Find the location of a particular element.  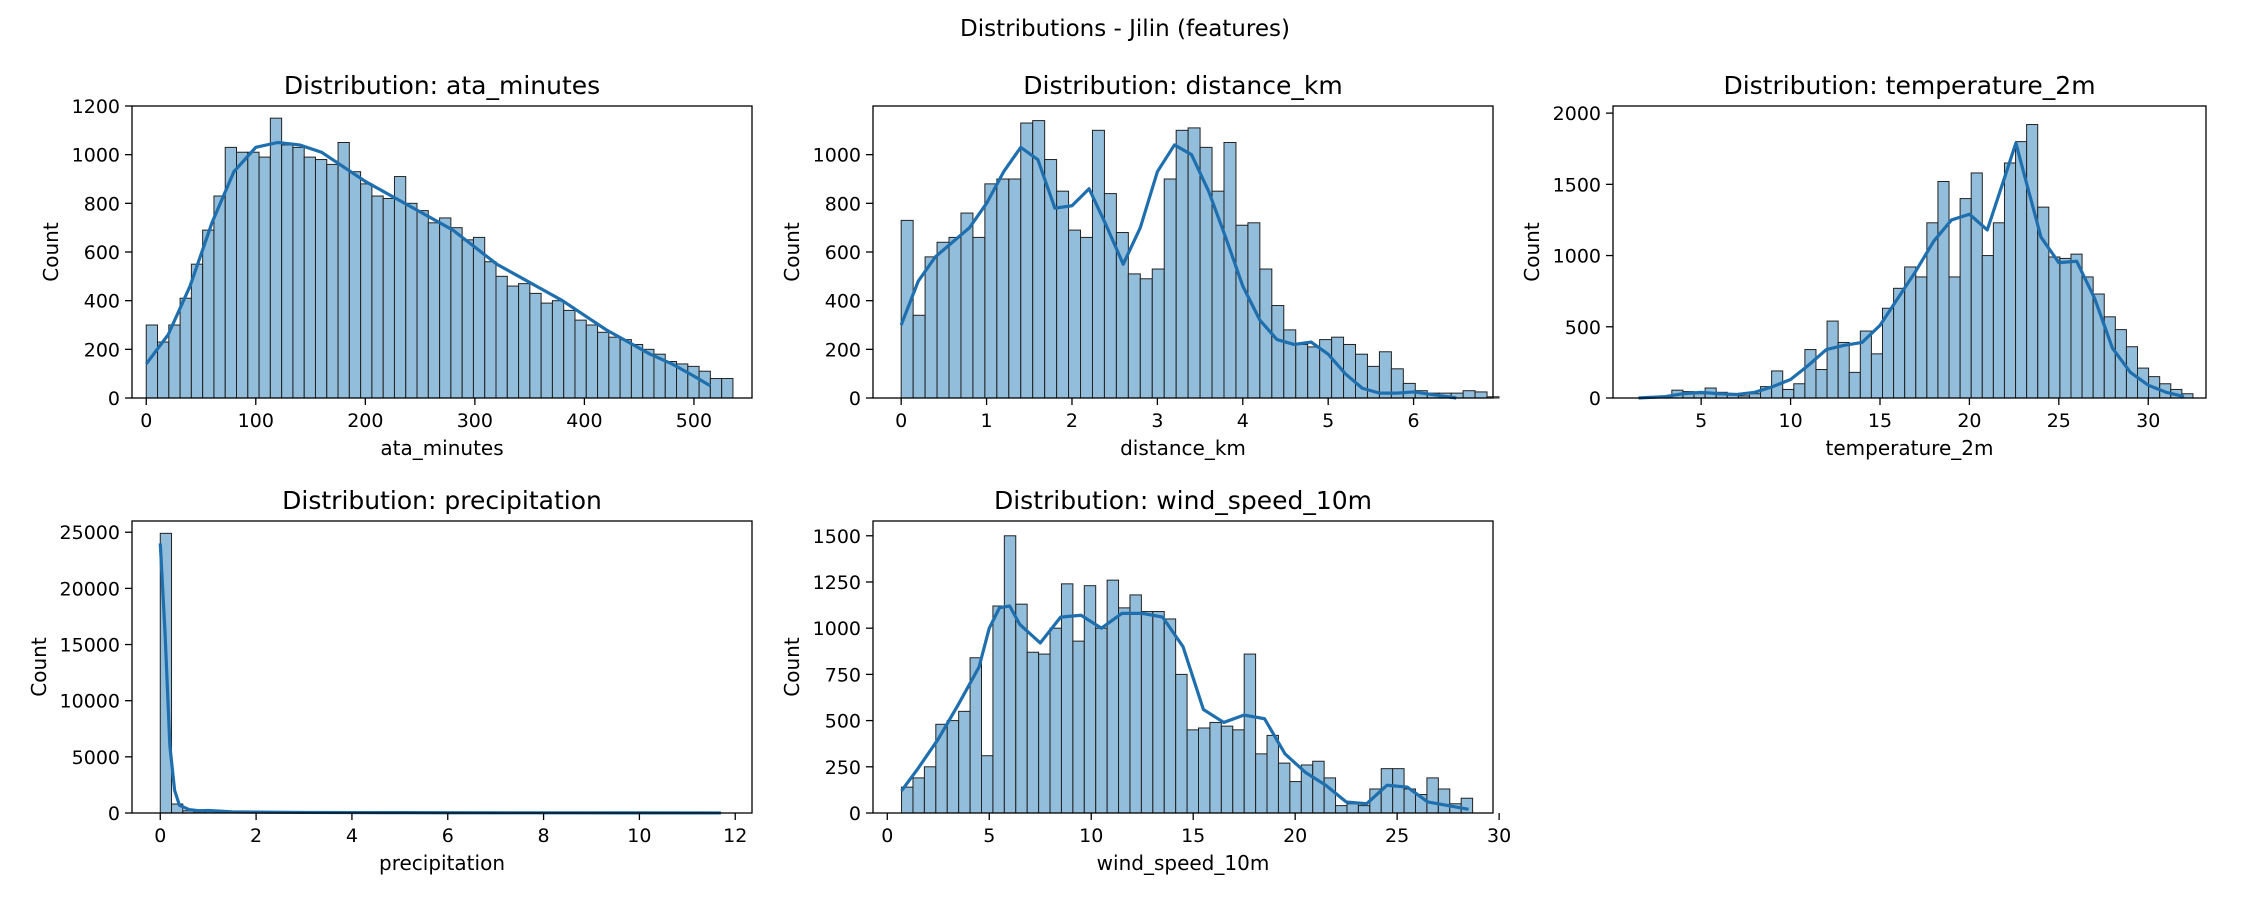

subplot-title: Distribution: ata_minutes is located at coordinates (442, 85).